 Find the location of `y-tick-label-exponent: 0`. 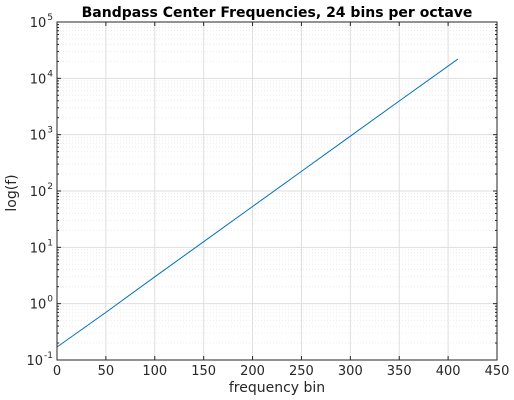

y-tick-label-exponent: 0 is located at coordinates (50, 300).